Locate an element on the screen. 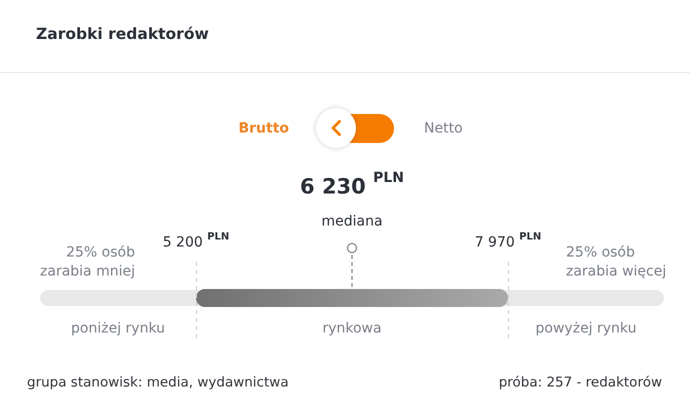 The height and width of the screenshot is (418, 690). text: próba: 257 - redaktorów is located at coordinates (580, 382).